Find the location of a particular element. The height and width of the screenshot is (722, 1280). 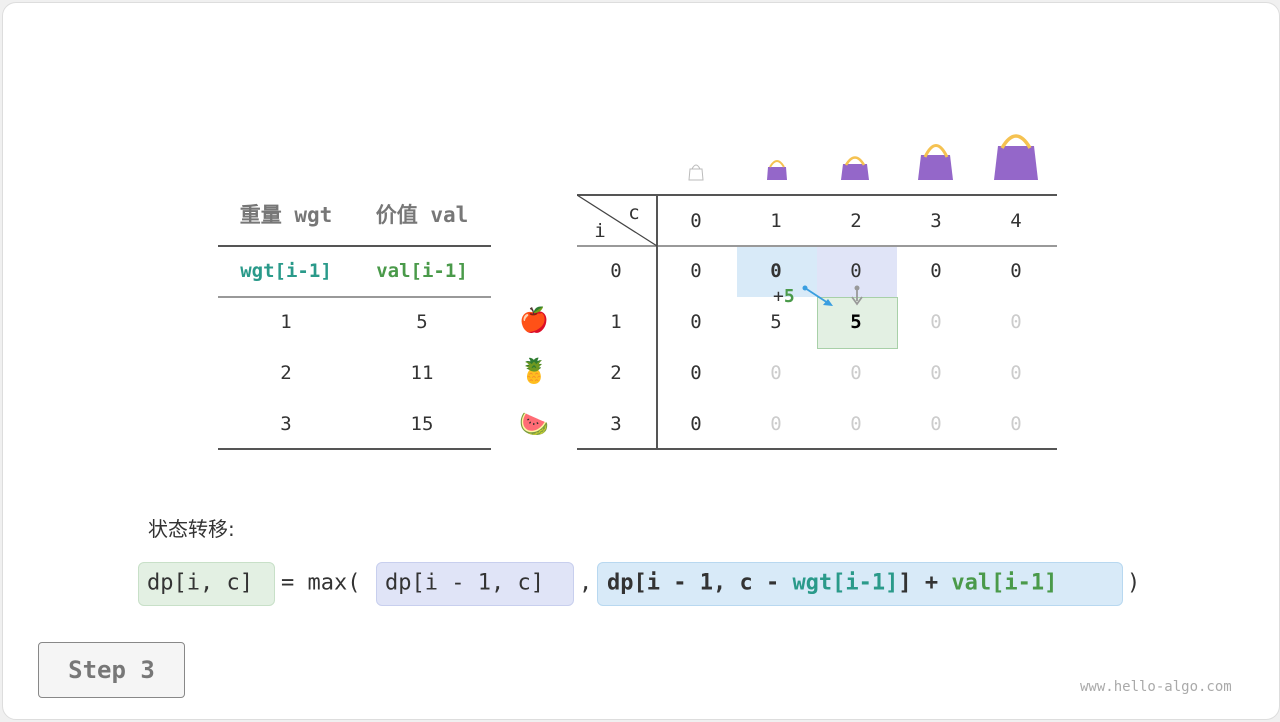

opt2-wgt: wgt[i-1] is located at coordinates (845, 583).